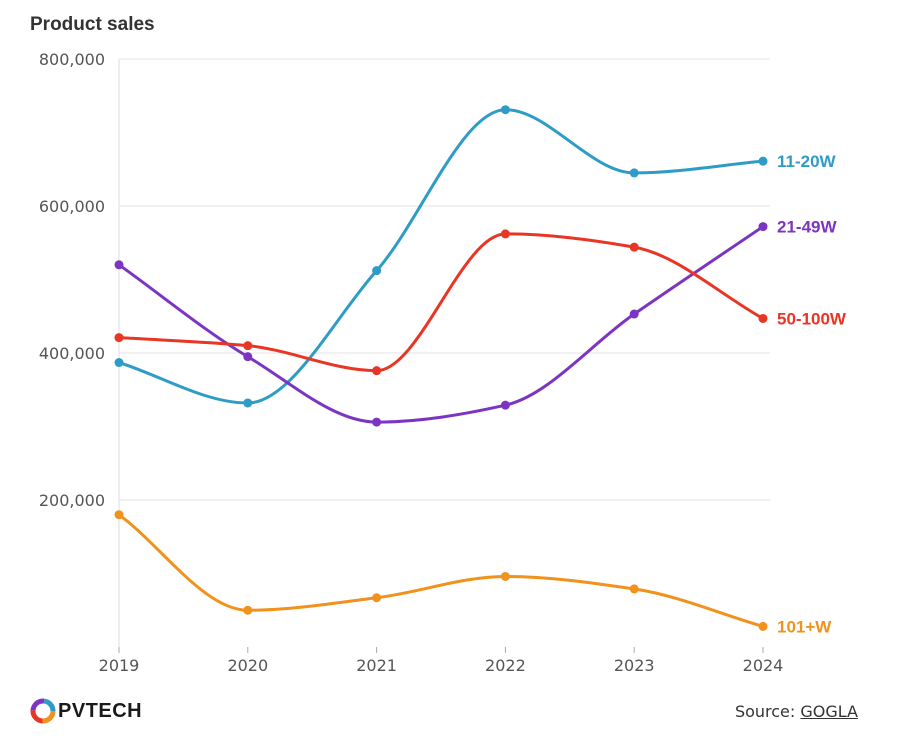 This screenshot has width=901, height=745. I want to click on x-tick-label: 2020, so click(247, 665).